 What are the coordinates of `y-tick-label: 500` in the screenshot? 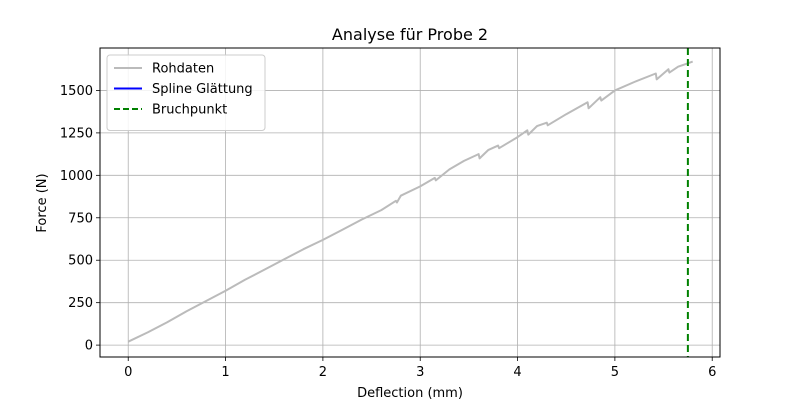 It's located at (80, 261).